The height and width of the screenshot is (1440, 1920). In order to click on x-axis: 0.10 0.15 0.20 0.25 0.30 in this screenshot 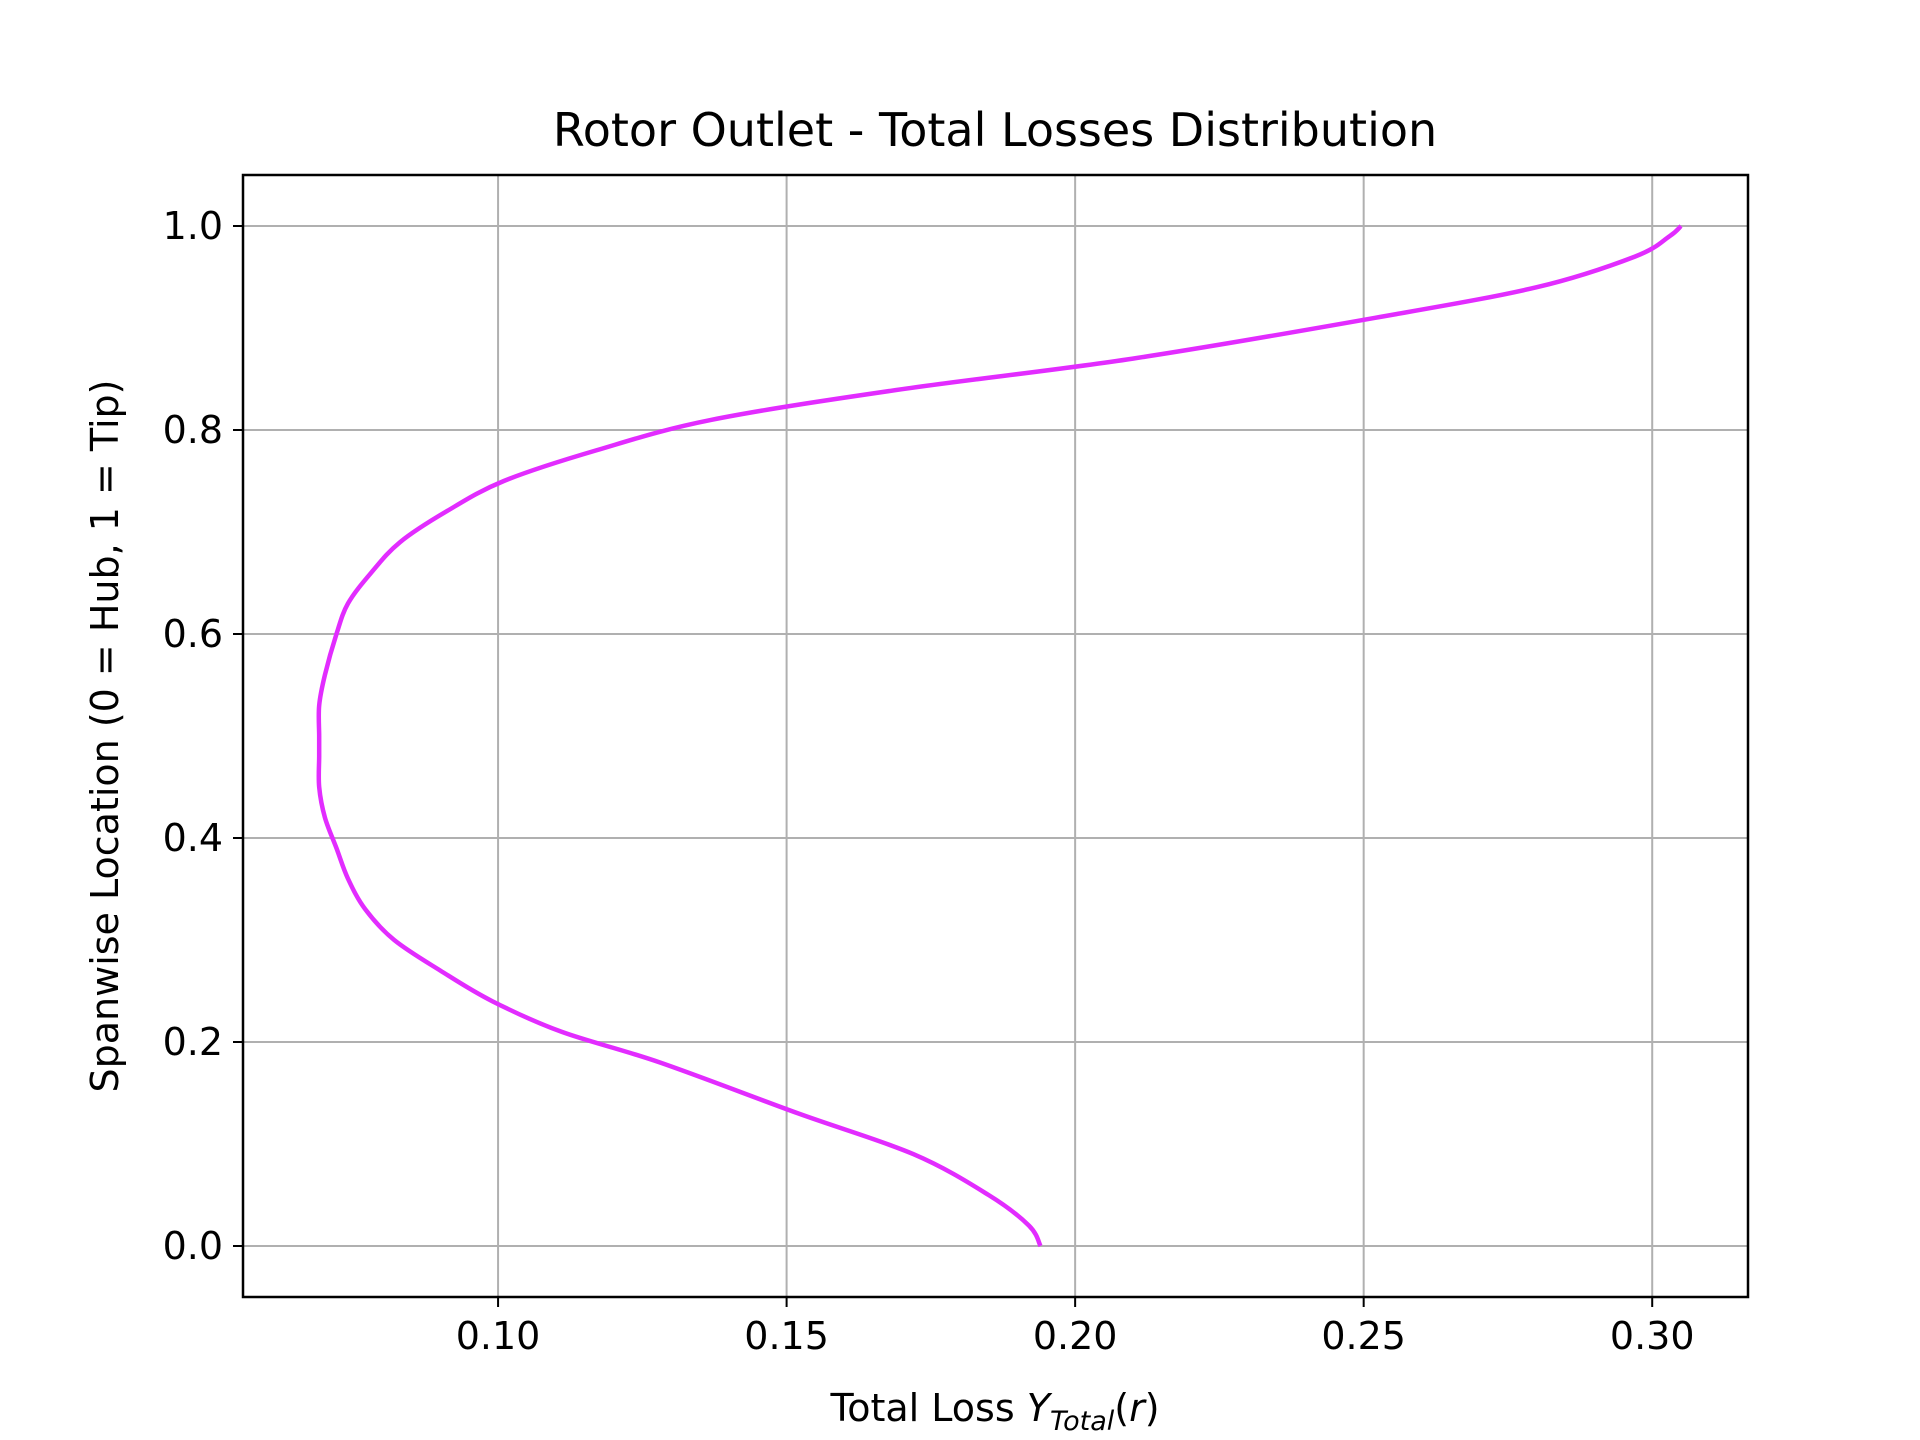, I will do `click(1075, 1327)`.